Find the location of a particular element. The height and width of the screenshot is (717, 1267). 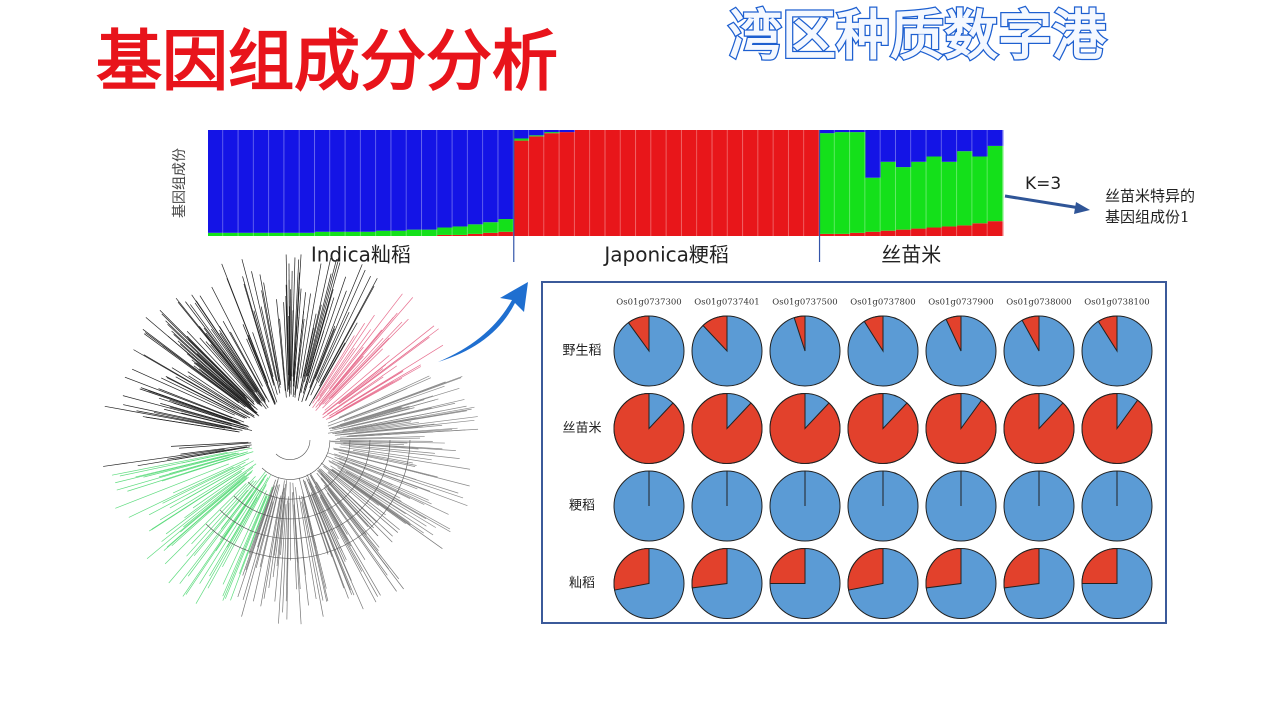

column-label: Os01g0737401 is located at coordinates (726, 303).